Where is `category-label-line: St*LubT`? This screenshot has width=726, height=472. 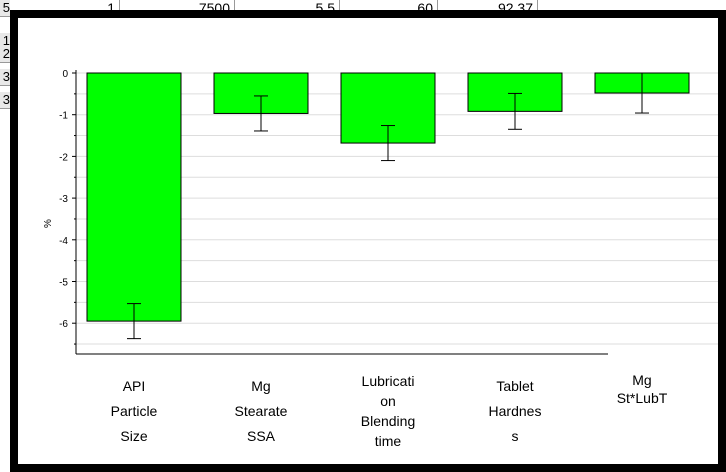
category-label-line: St*LubT is located at coordinates (642, 398).